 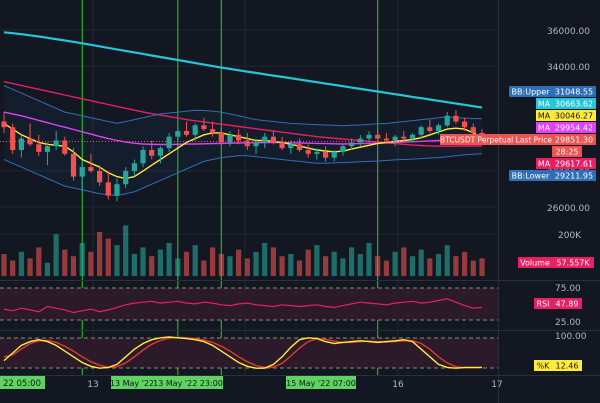 What do you see at coordinates (531, 176) in the screenshot?
I see `svg-text: BB:Lower` at bounding box center [531, 176].